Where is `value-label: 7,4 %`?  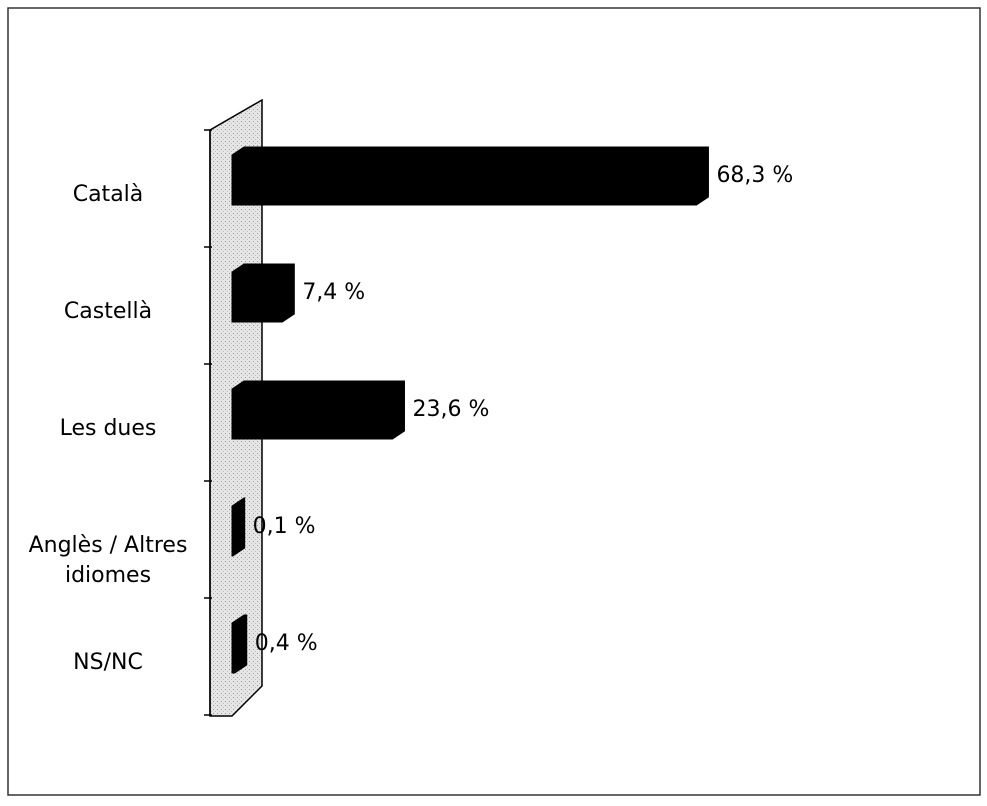 value-label: 7,4 % is located at coordinates (333, 292).